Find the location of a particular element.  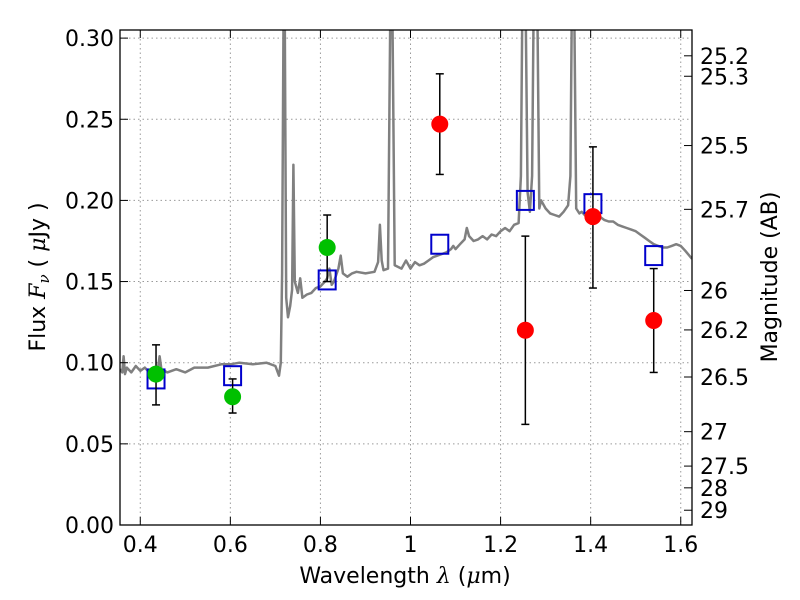

y-tick-label: 0.05 is located at coordinates (89, 445).